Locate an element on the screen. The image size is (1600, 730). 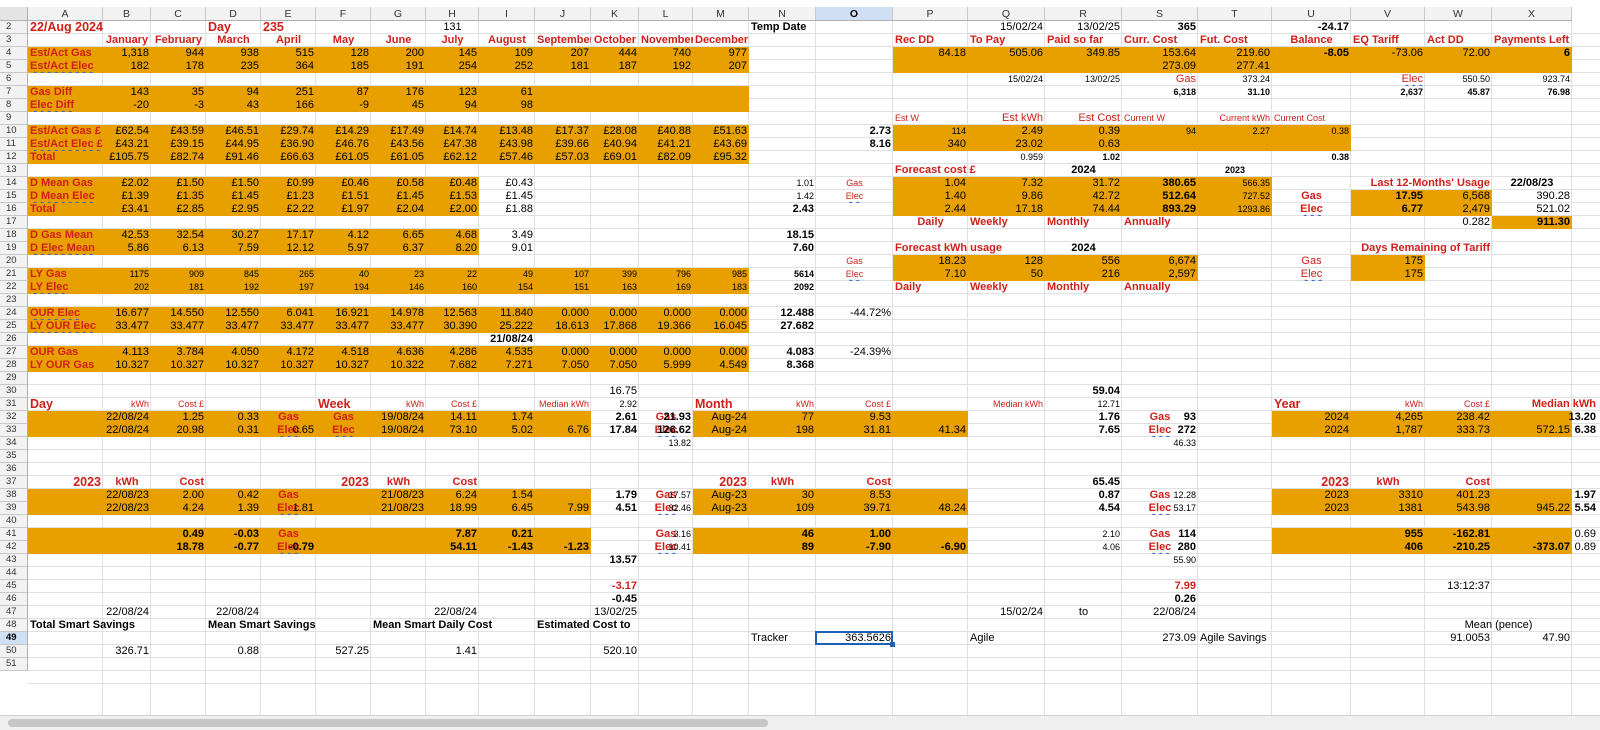
column-header-k: K is located at coordinates (615, 14).